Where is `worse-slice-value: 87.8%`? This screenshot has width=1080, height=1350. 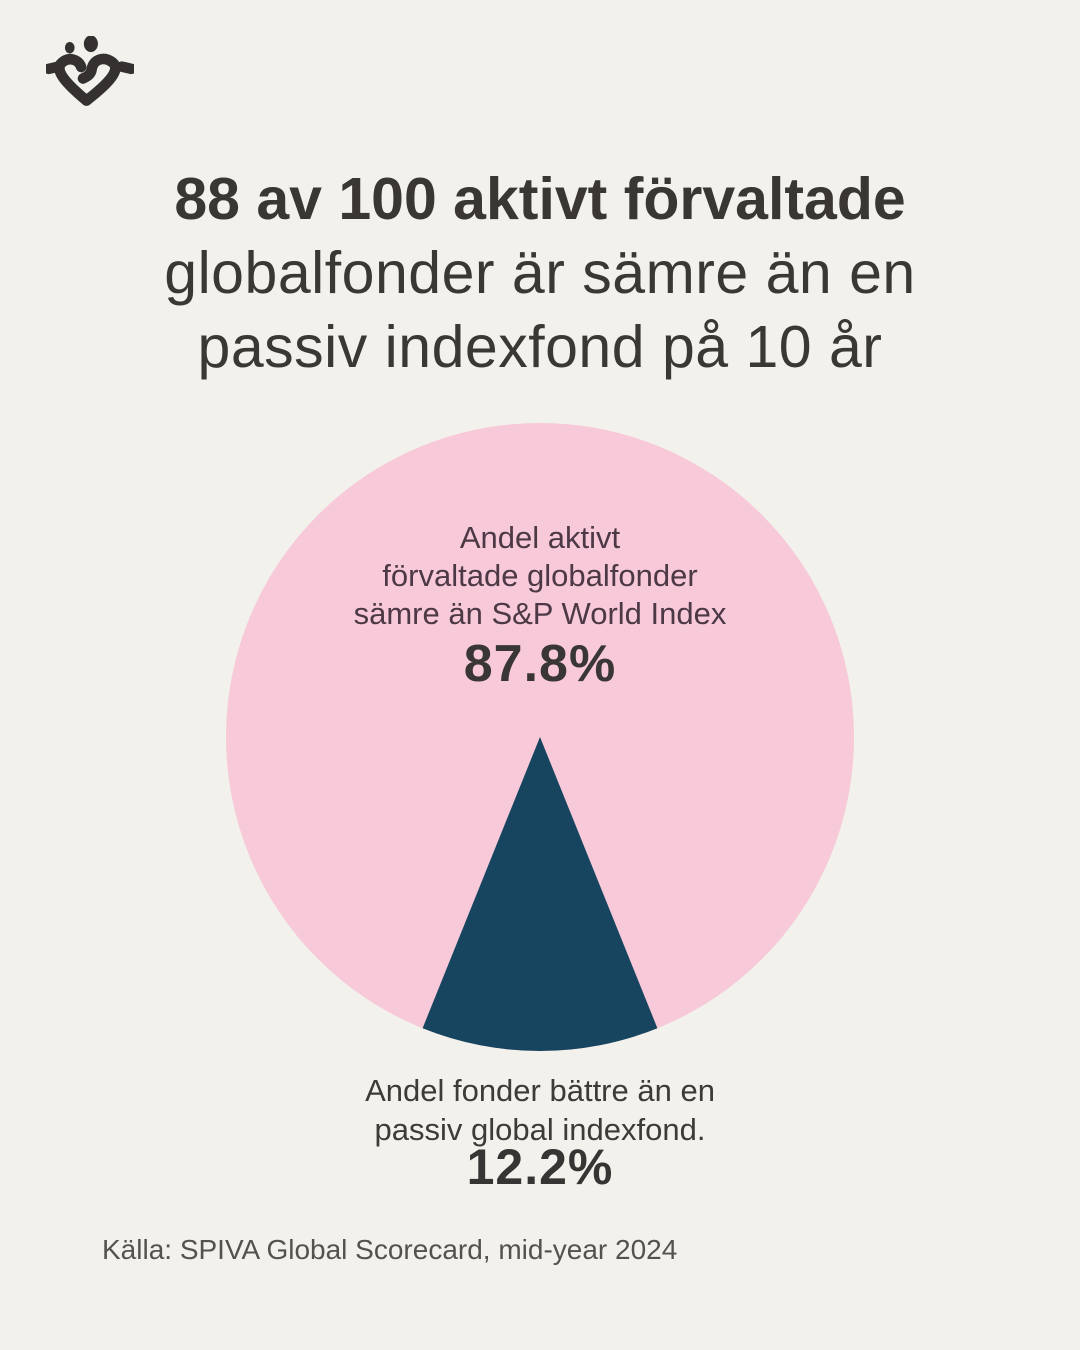
worse-slice-value: 87.8% is located at coordinates (540, 664).